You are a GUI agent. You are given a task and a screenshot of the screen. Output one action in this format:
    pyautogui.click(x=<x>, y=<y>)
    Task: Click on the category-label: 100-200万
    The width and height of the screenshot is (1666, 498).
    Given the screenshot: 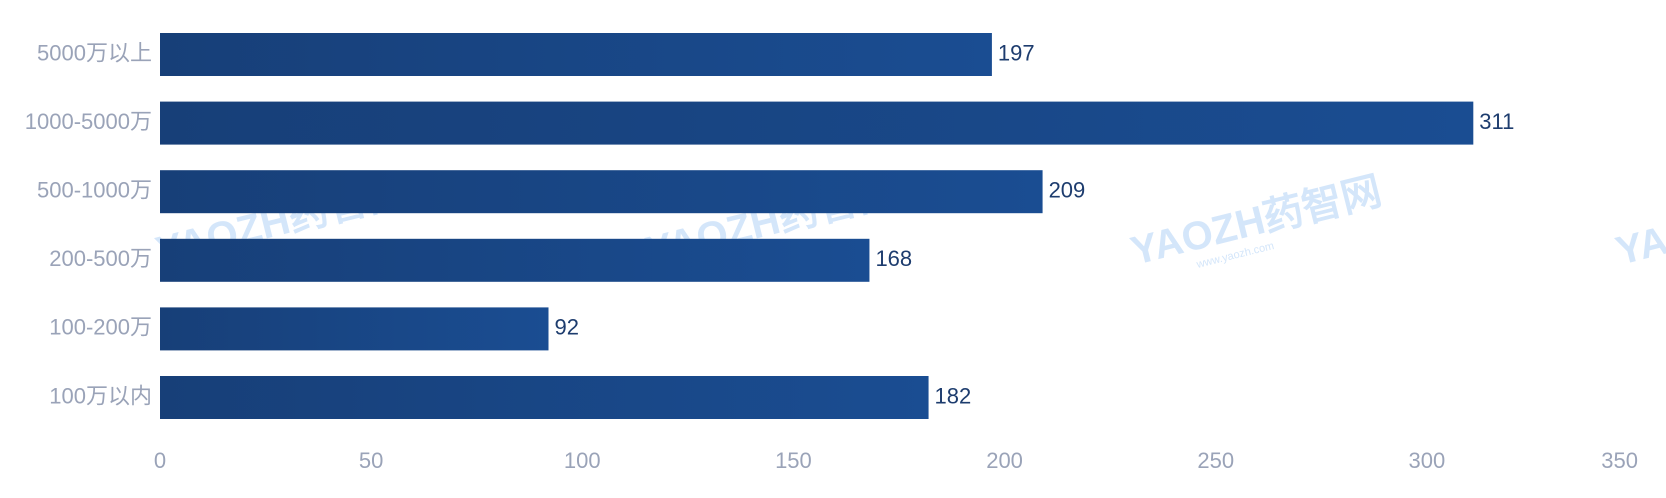 What is the action you would take?
    pyautogui.click(x=100, y=327)
    